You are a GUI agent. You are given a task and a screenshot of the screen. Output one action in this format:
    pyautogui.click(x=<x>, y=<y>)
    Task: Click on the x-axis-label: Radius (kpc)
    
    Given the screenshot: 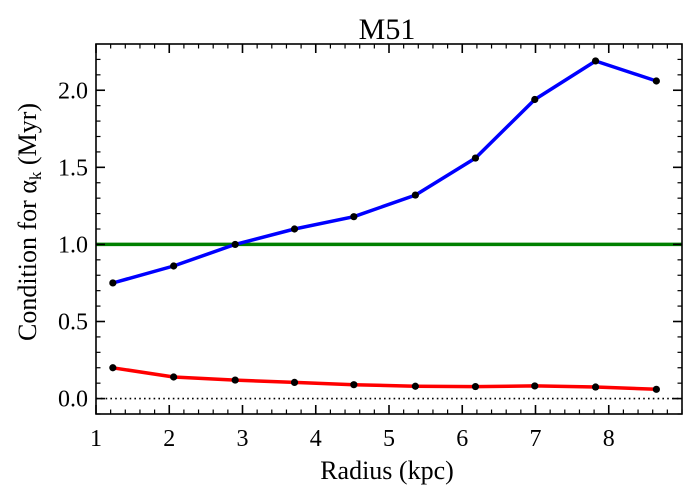 What is the action you would take?
    pyautogui.click(x=387, y=470)
    